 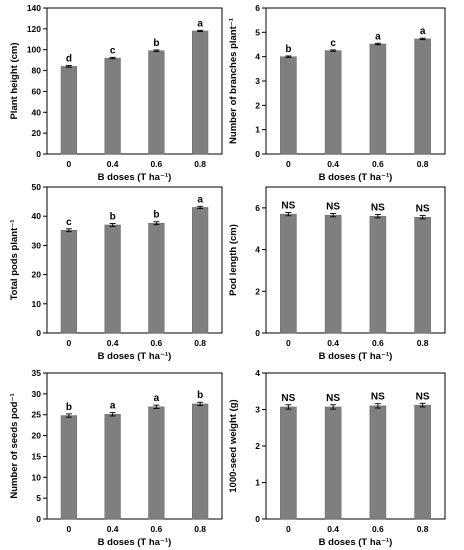 I want to click on y-axis-title: Number of branches plant⁻¹, so click(x=233, y=81).